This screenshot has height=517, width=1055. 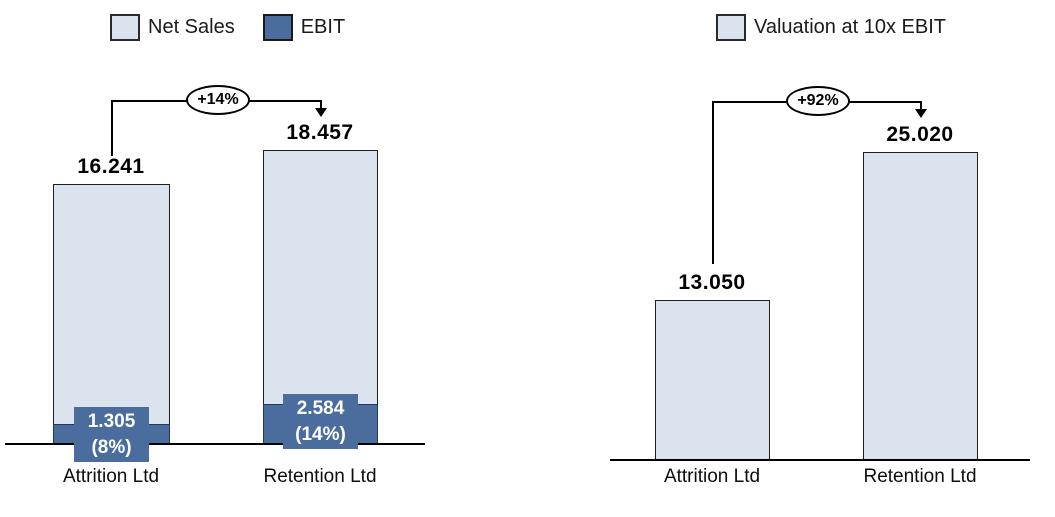 I want to click on ebit-callout-retention: 2.584 (14%), so click(x=320, y=421).